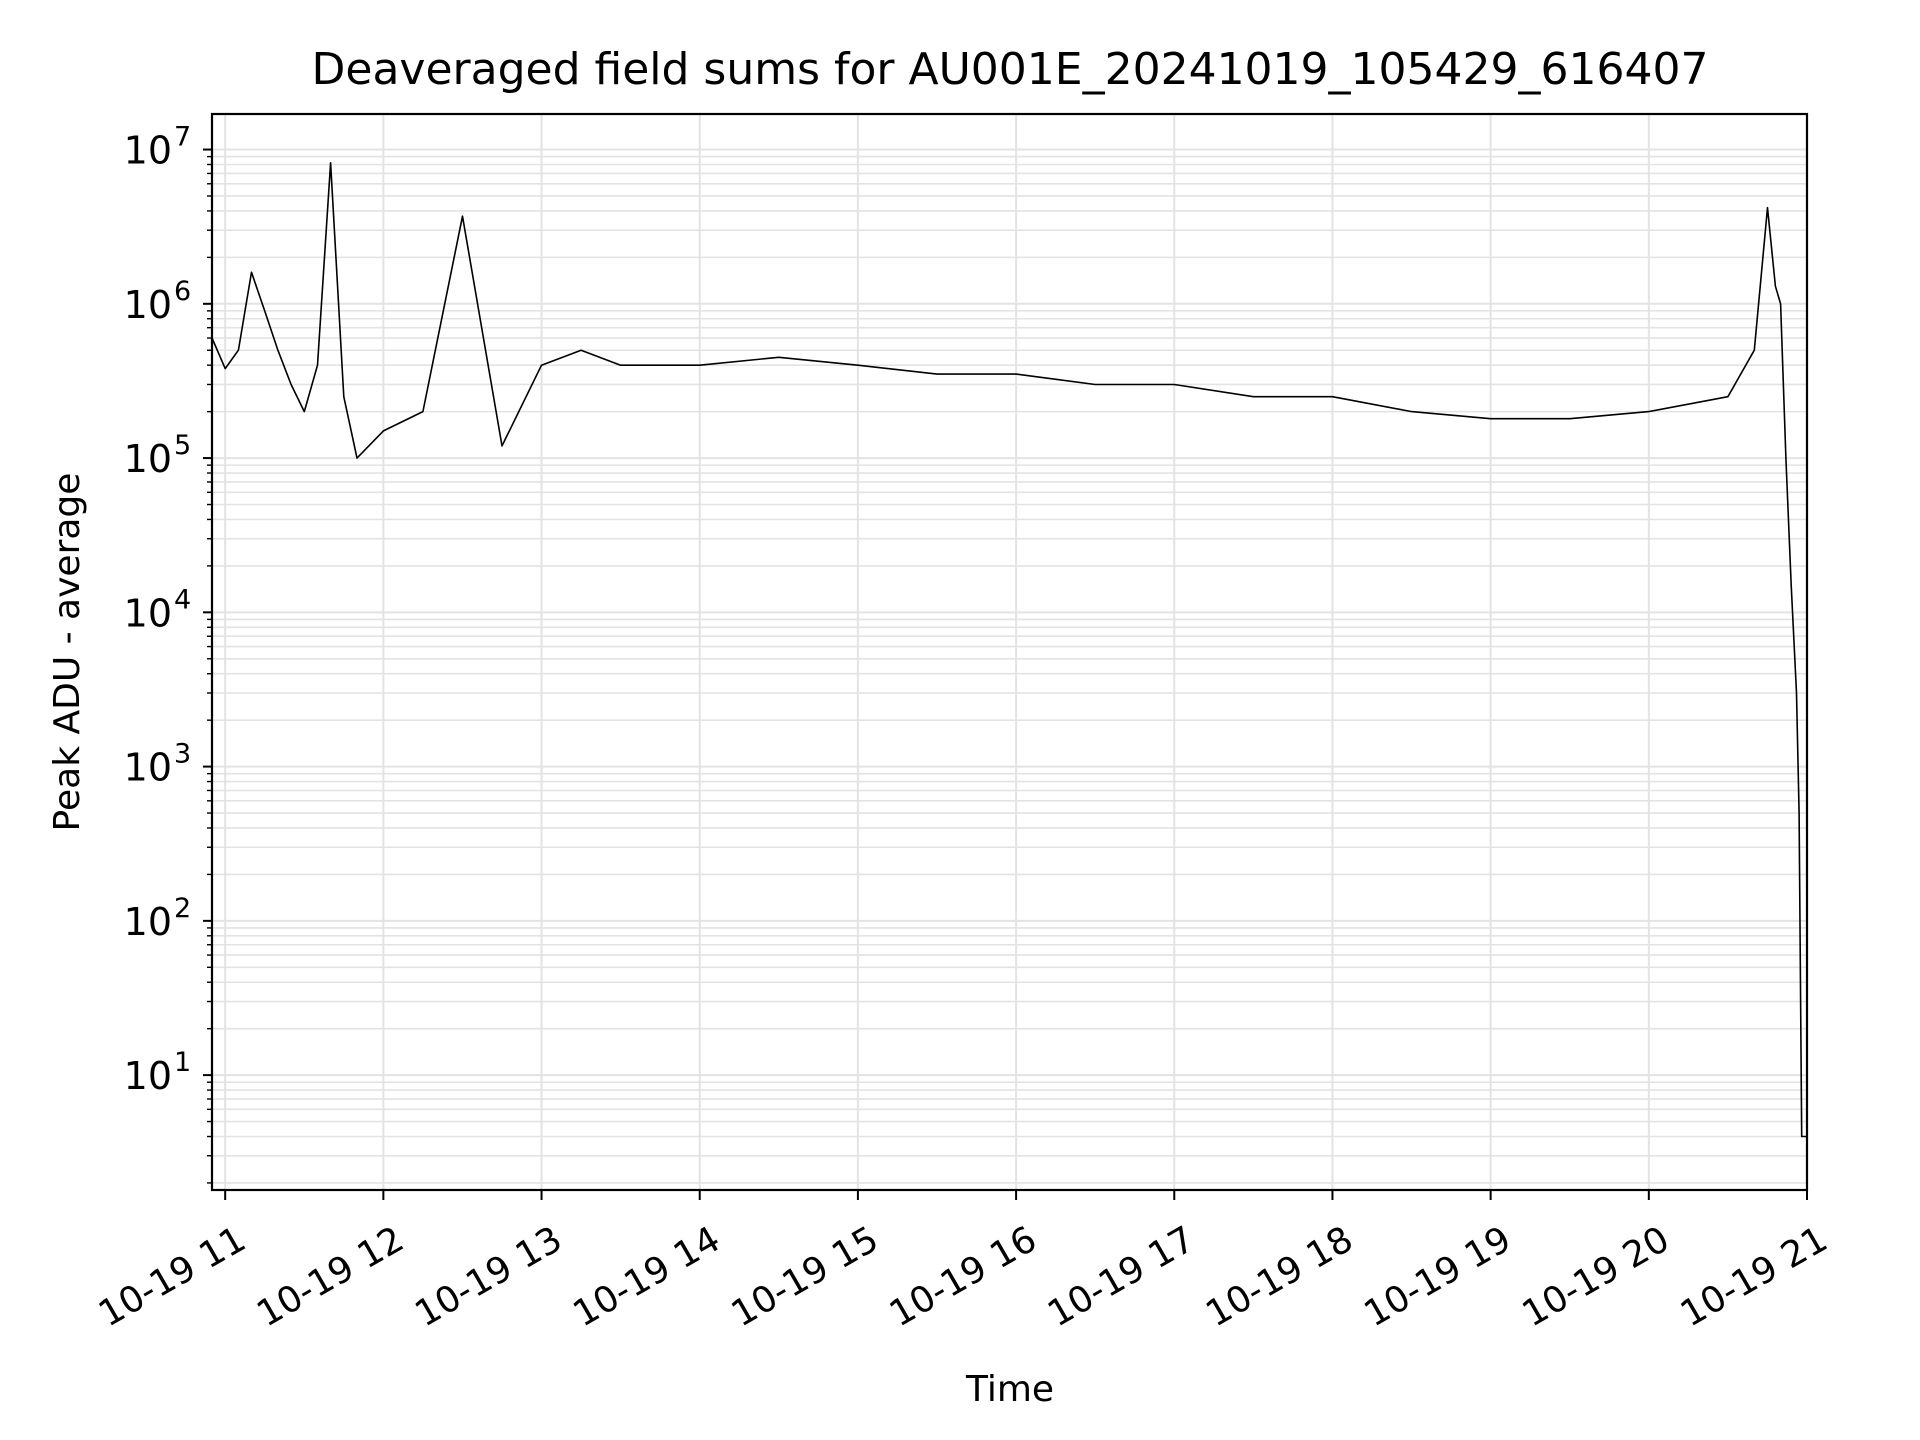  What do you see at coordinates (67, 652) in the screenshot?
I see `y-axis-label: Peak ADU - average` at bounding box center [67, 652].